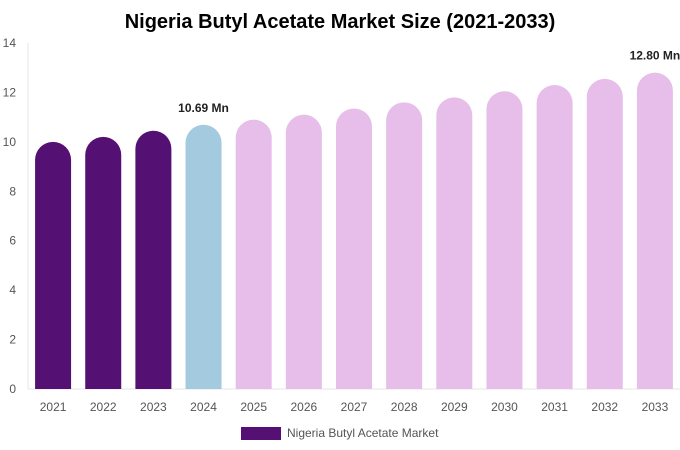  What do you see at coordinates (103, 262) in the screenshot?
I see `bar-2022` at bounding box center [103, 262].